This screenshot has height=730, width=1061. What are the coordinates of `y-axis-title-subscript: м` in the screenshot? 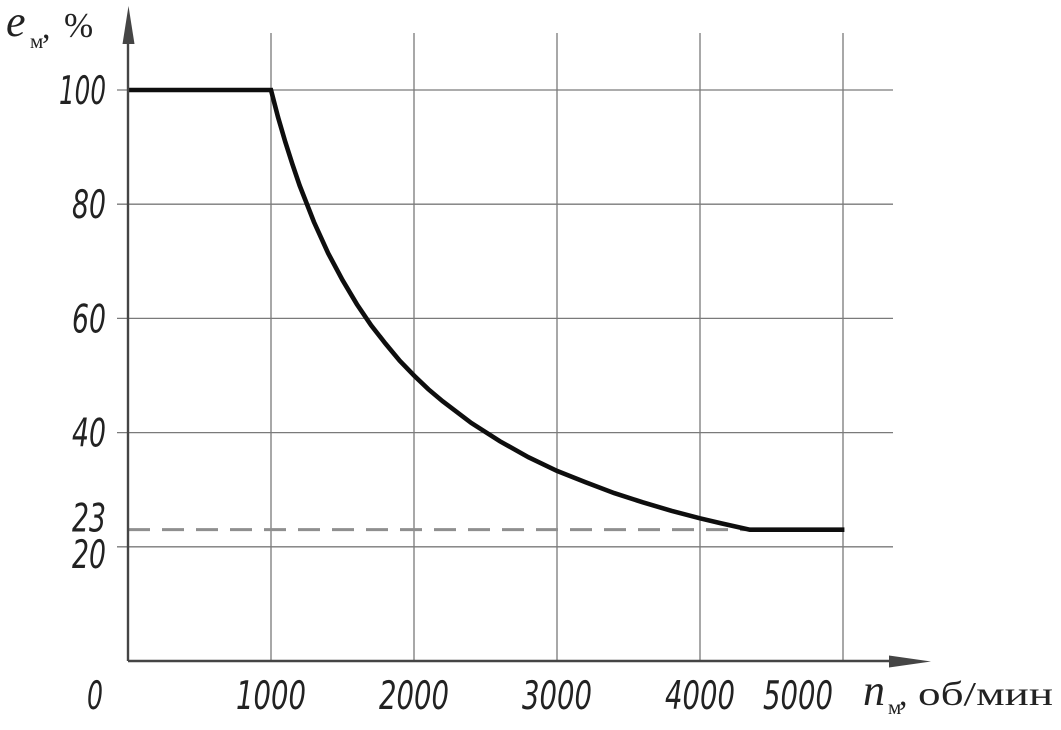 It's located at (36, 41).